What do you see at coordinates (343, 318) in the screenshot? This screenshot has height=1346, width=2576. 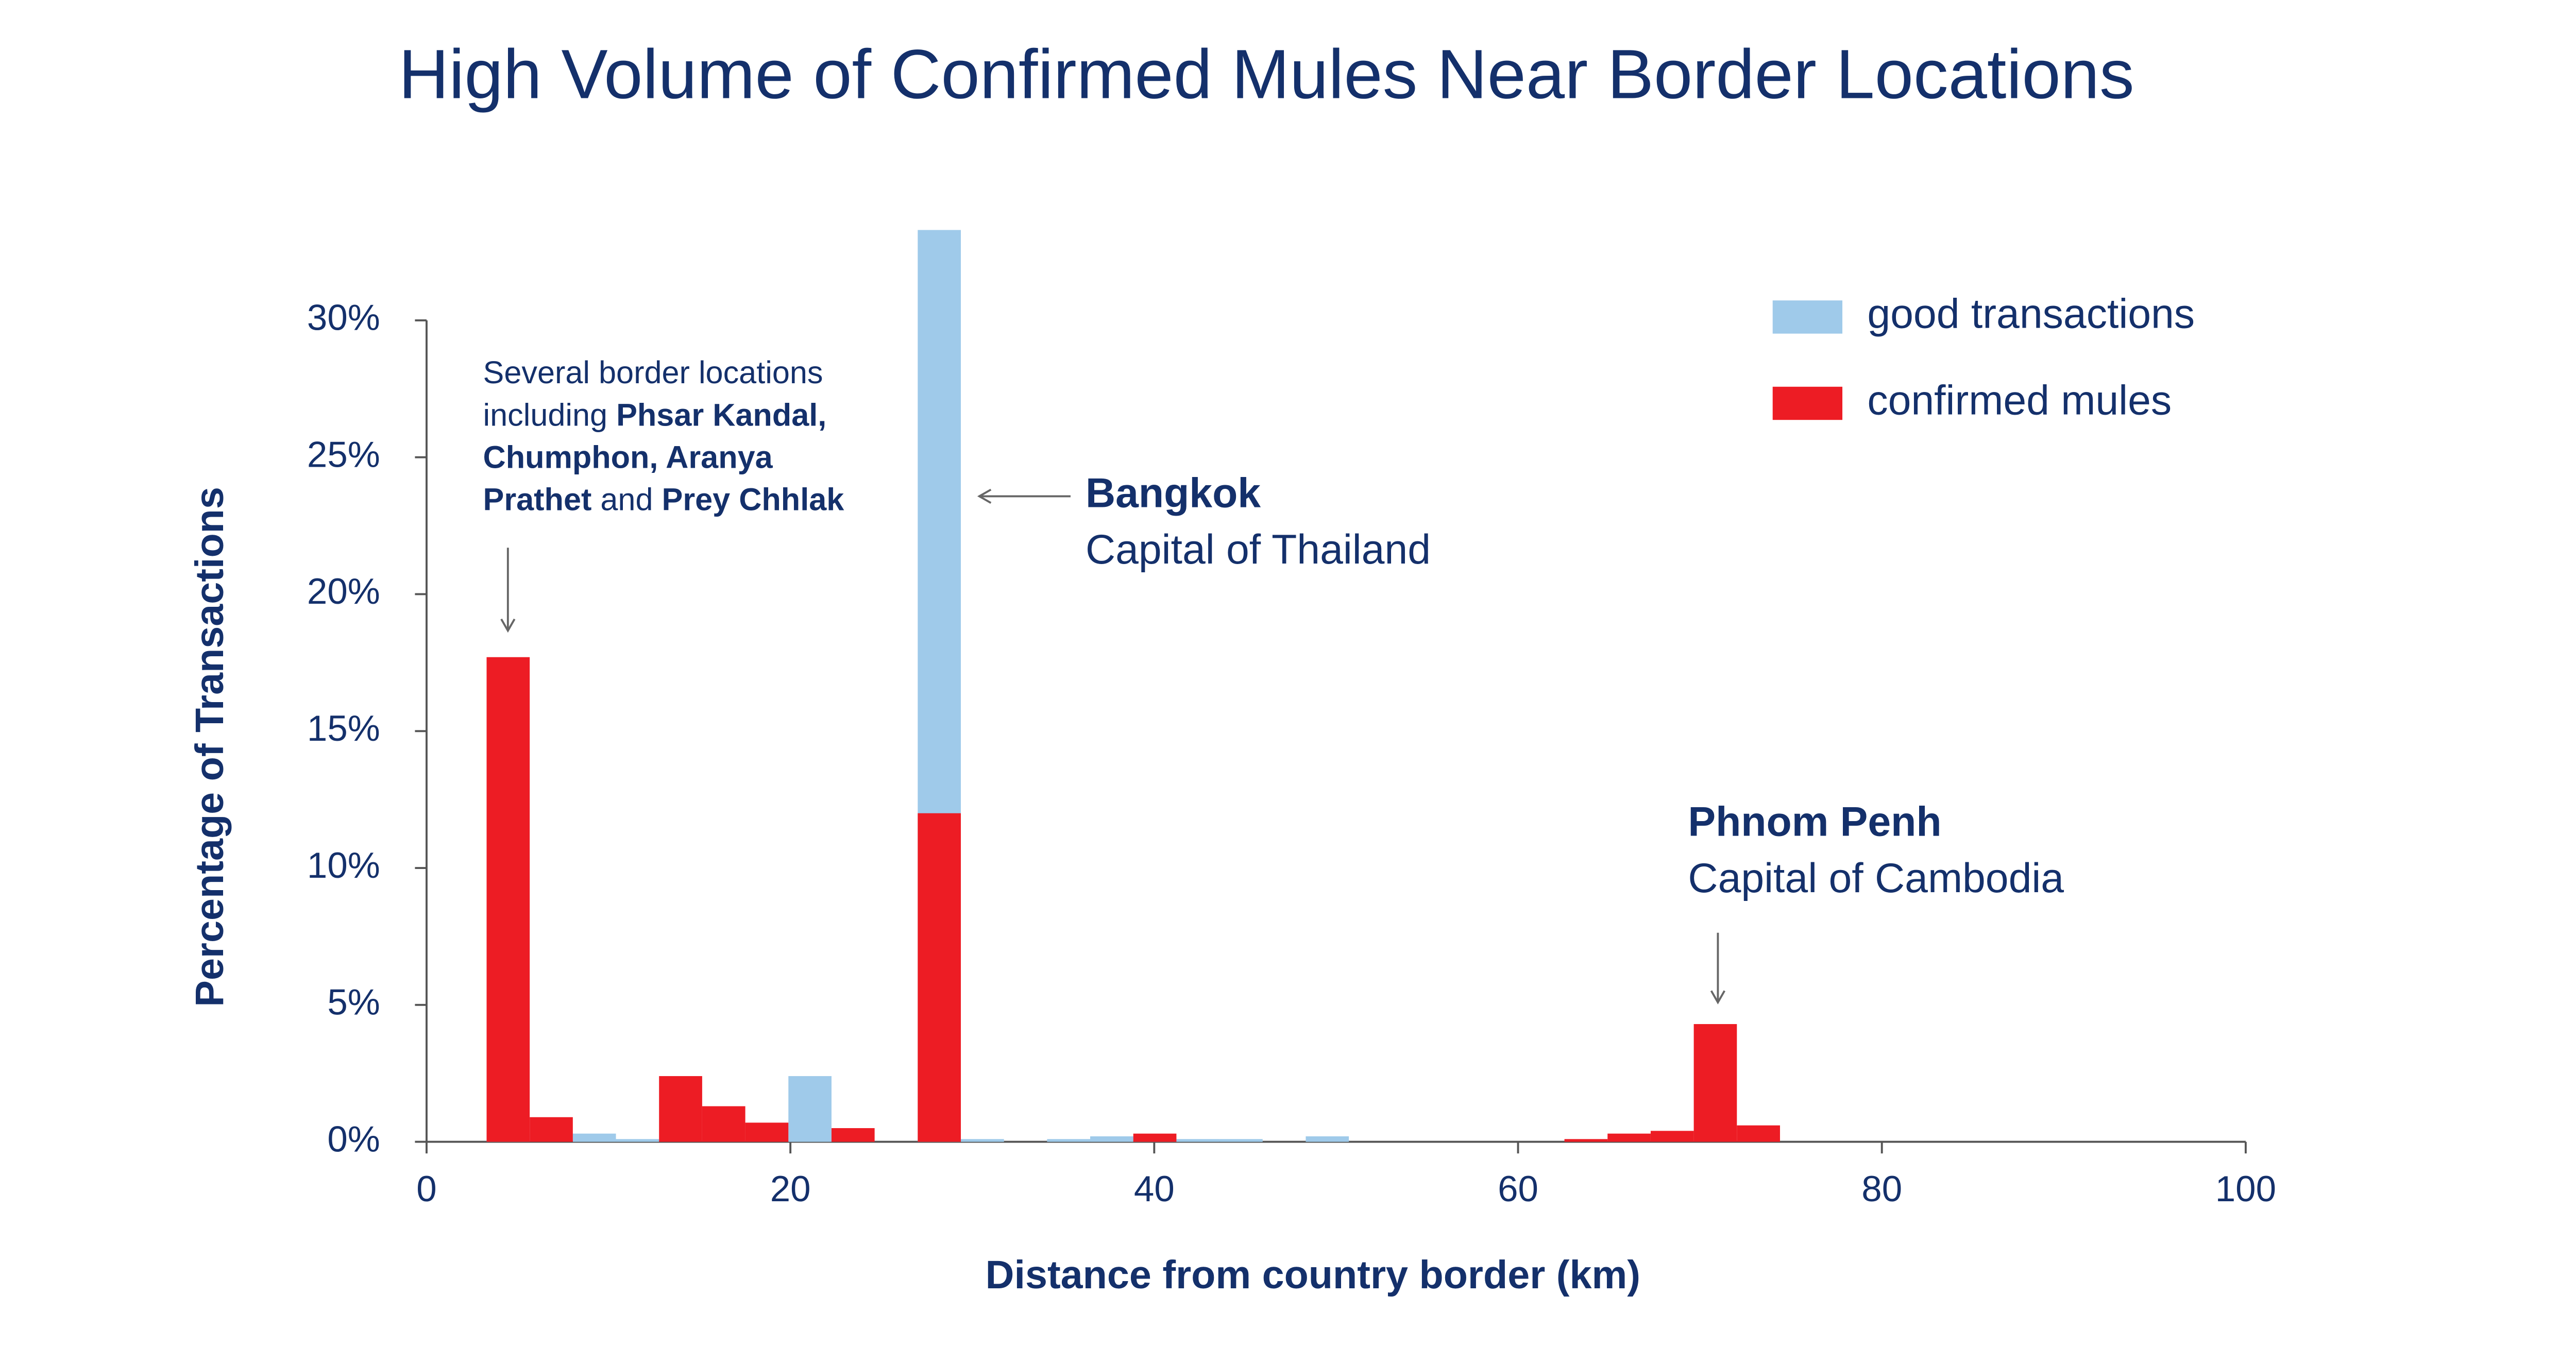 I see `y-tick-label: 30%` at bounding box center [343, 318].